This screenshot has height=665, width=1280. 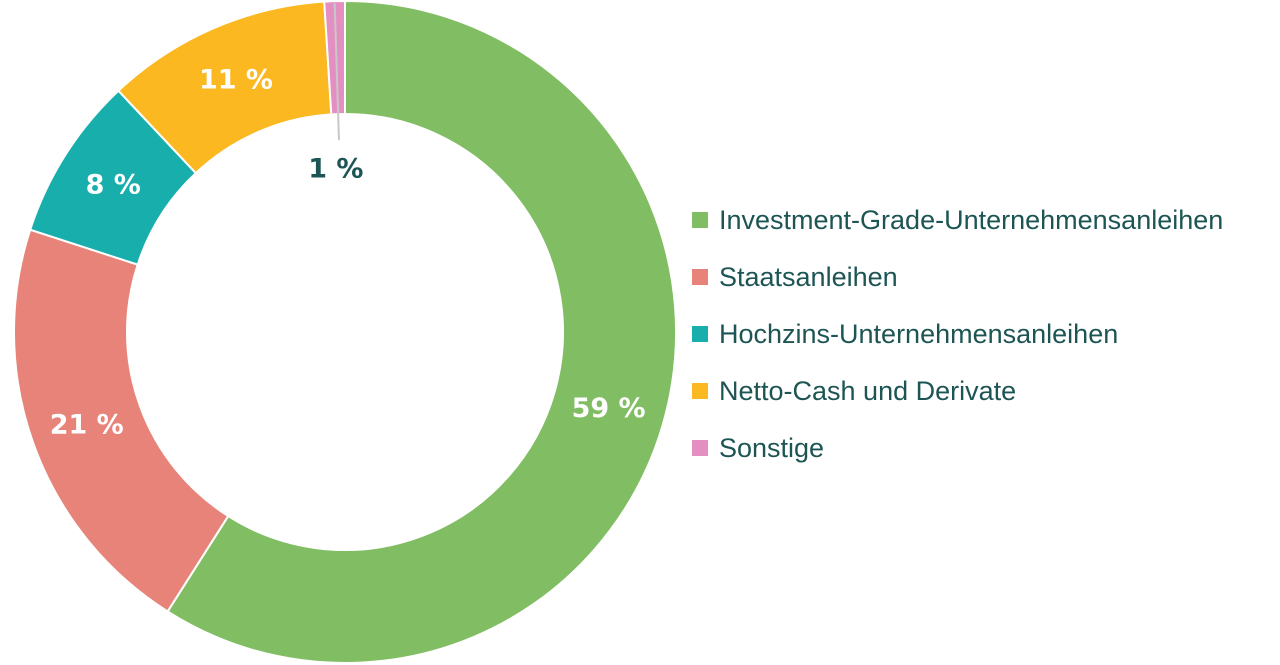 What do you see at coordinates (609, 408) in the screenshot?
I see `slice-value-label: 59 %` at bounding box center [609, 408].